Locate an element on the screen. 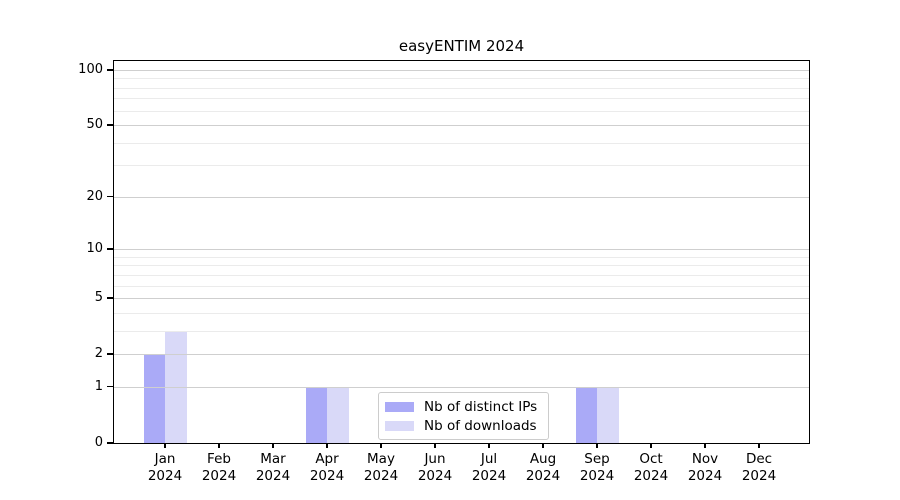 This screenshot has height=500, width=900. x-tick-mark-apr is located at coordinates (327, 445).